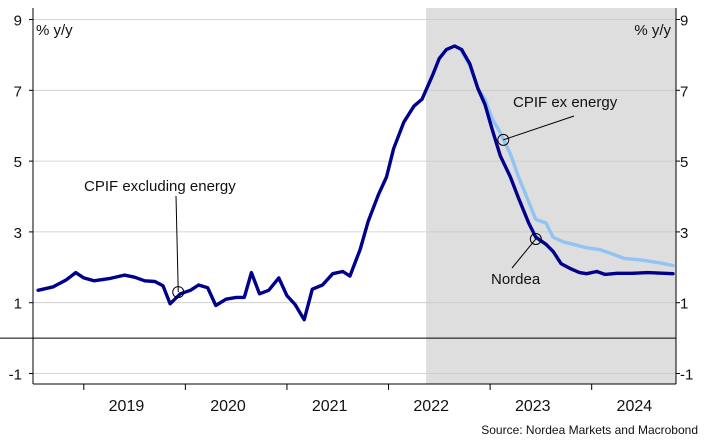 The image size is (710, 448). What do you see at coordinates (18, 162) in the screenshot?
I see `left-tick-label-5: 5` at bounding box center [18, 162].